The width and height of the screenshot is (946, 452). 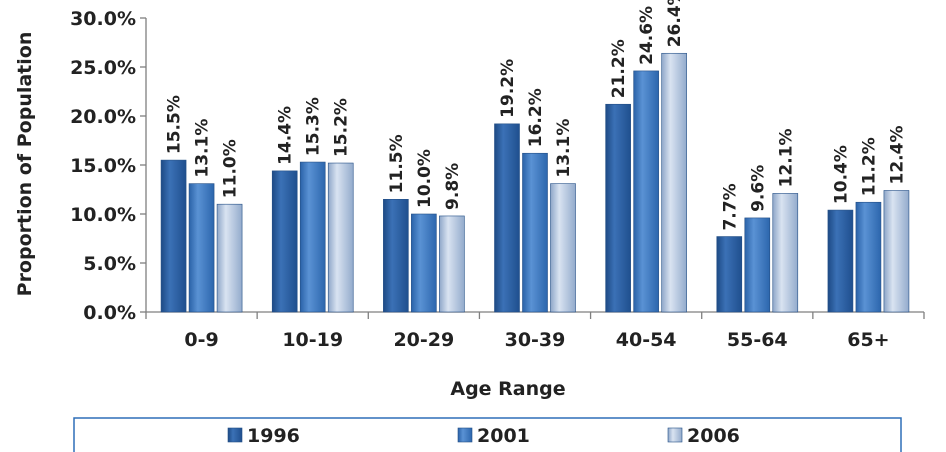 I want to click on y-axis: 0.0% 5.0% 10.0% 15.0% 20.0% 25.0% 30.0%, so click(x=108, y=166).